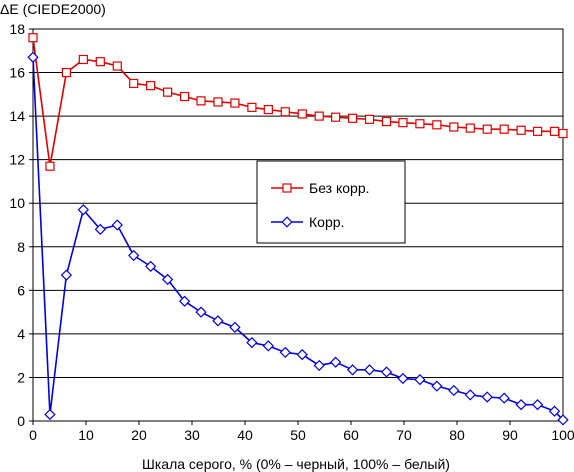 This screenshot has width=574, height=472. Describe the element at coordinates (510, 435) in the screenshot. I see `x-tick-label: 90` at that location.